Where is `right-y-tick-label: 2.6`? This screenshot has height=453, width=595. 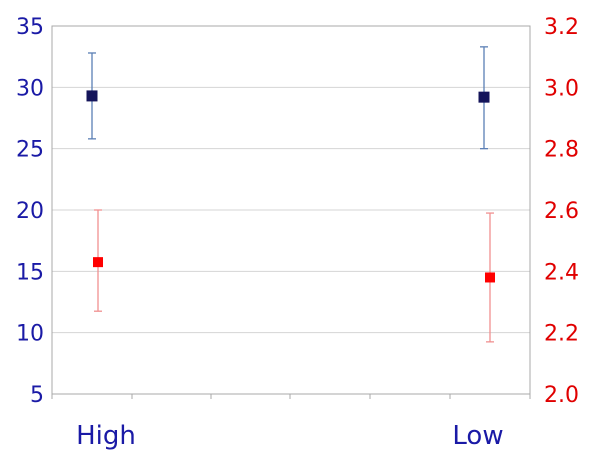
right-y-tick-label: 2.6 is located at coordinates (561, 211).